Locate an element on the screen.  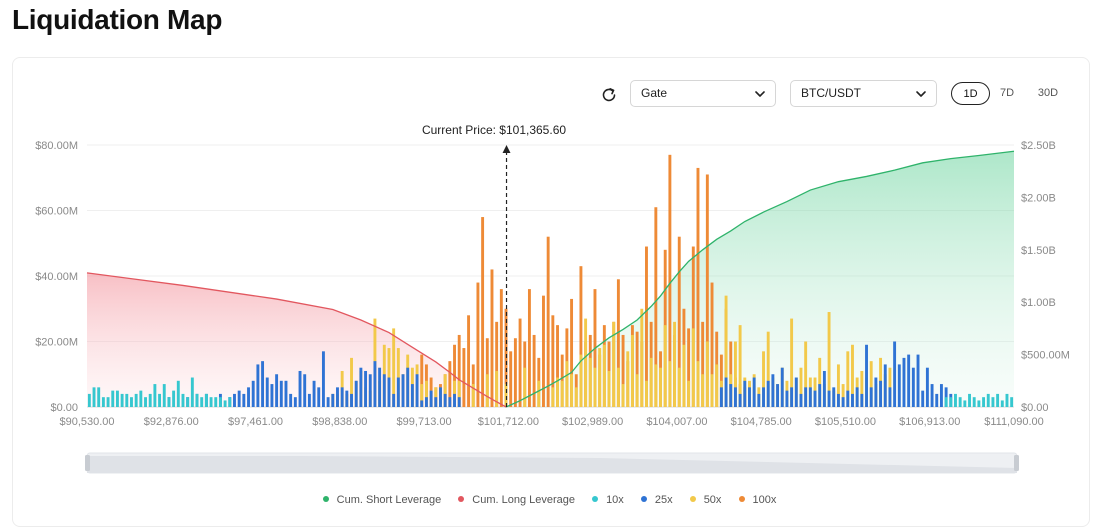
zoom-handle-left is located at coordinates (87, 463).